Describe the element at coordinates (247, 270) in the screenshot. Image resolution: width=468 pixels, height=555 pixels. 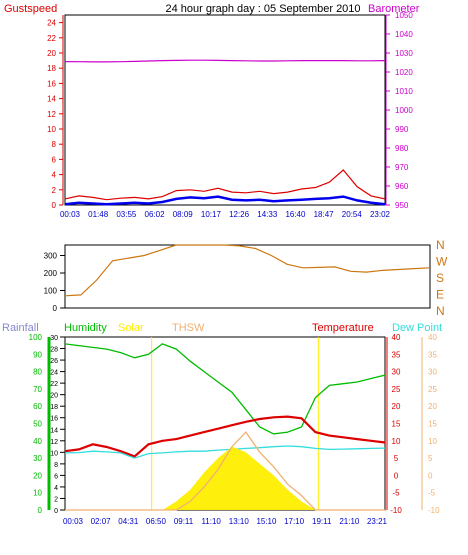
I see `direction-line` at that location.